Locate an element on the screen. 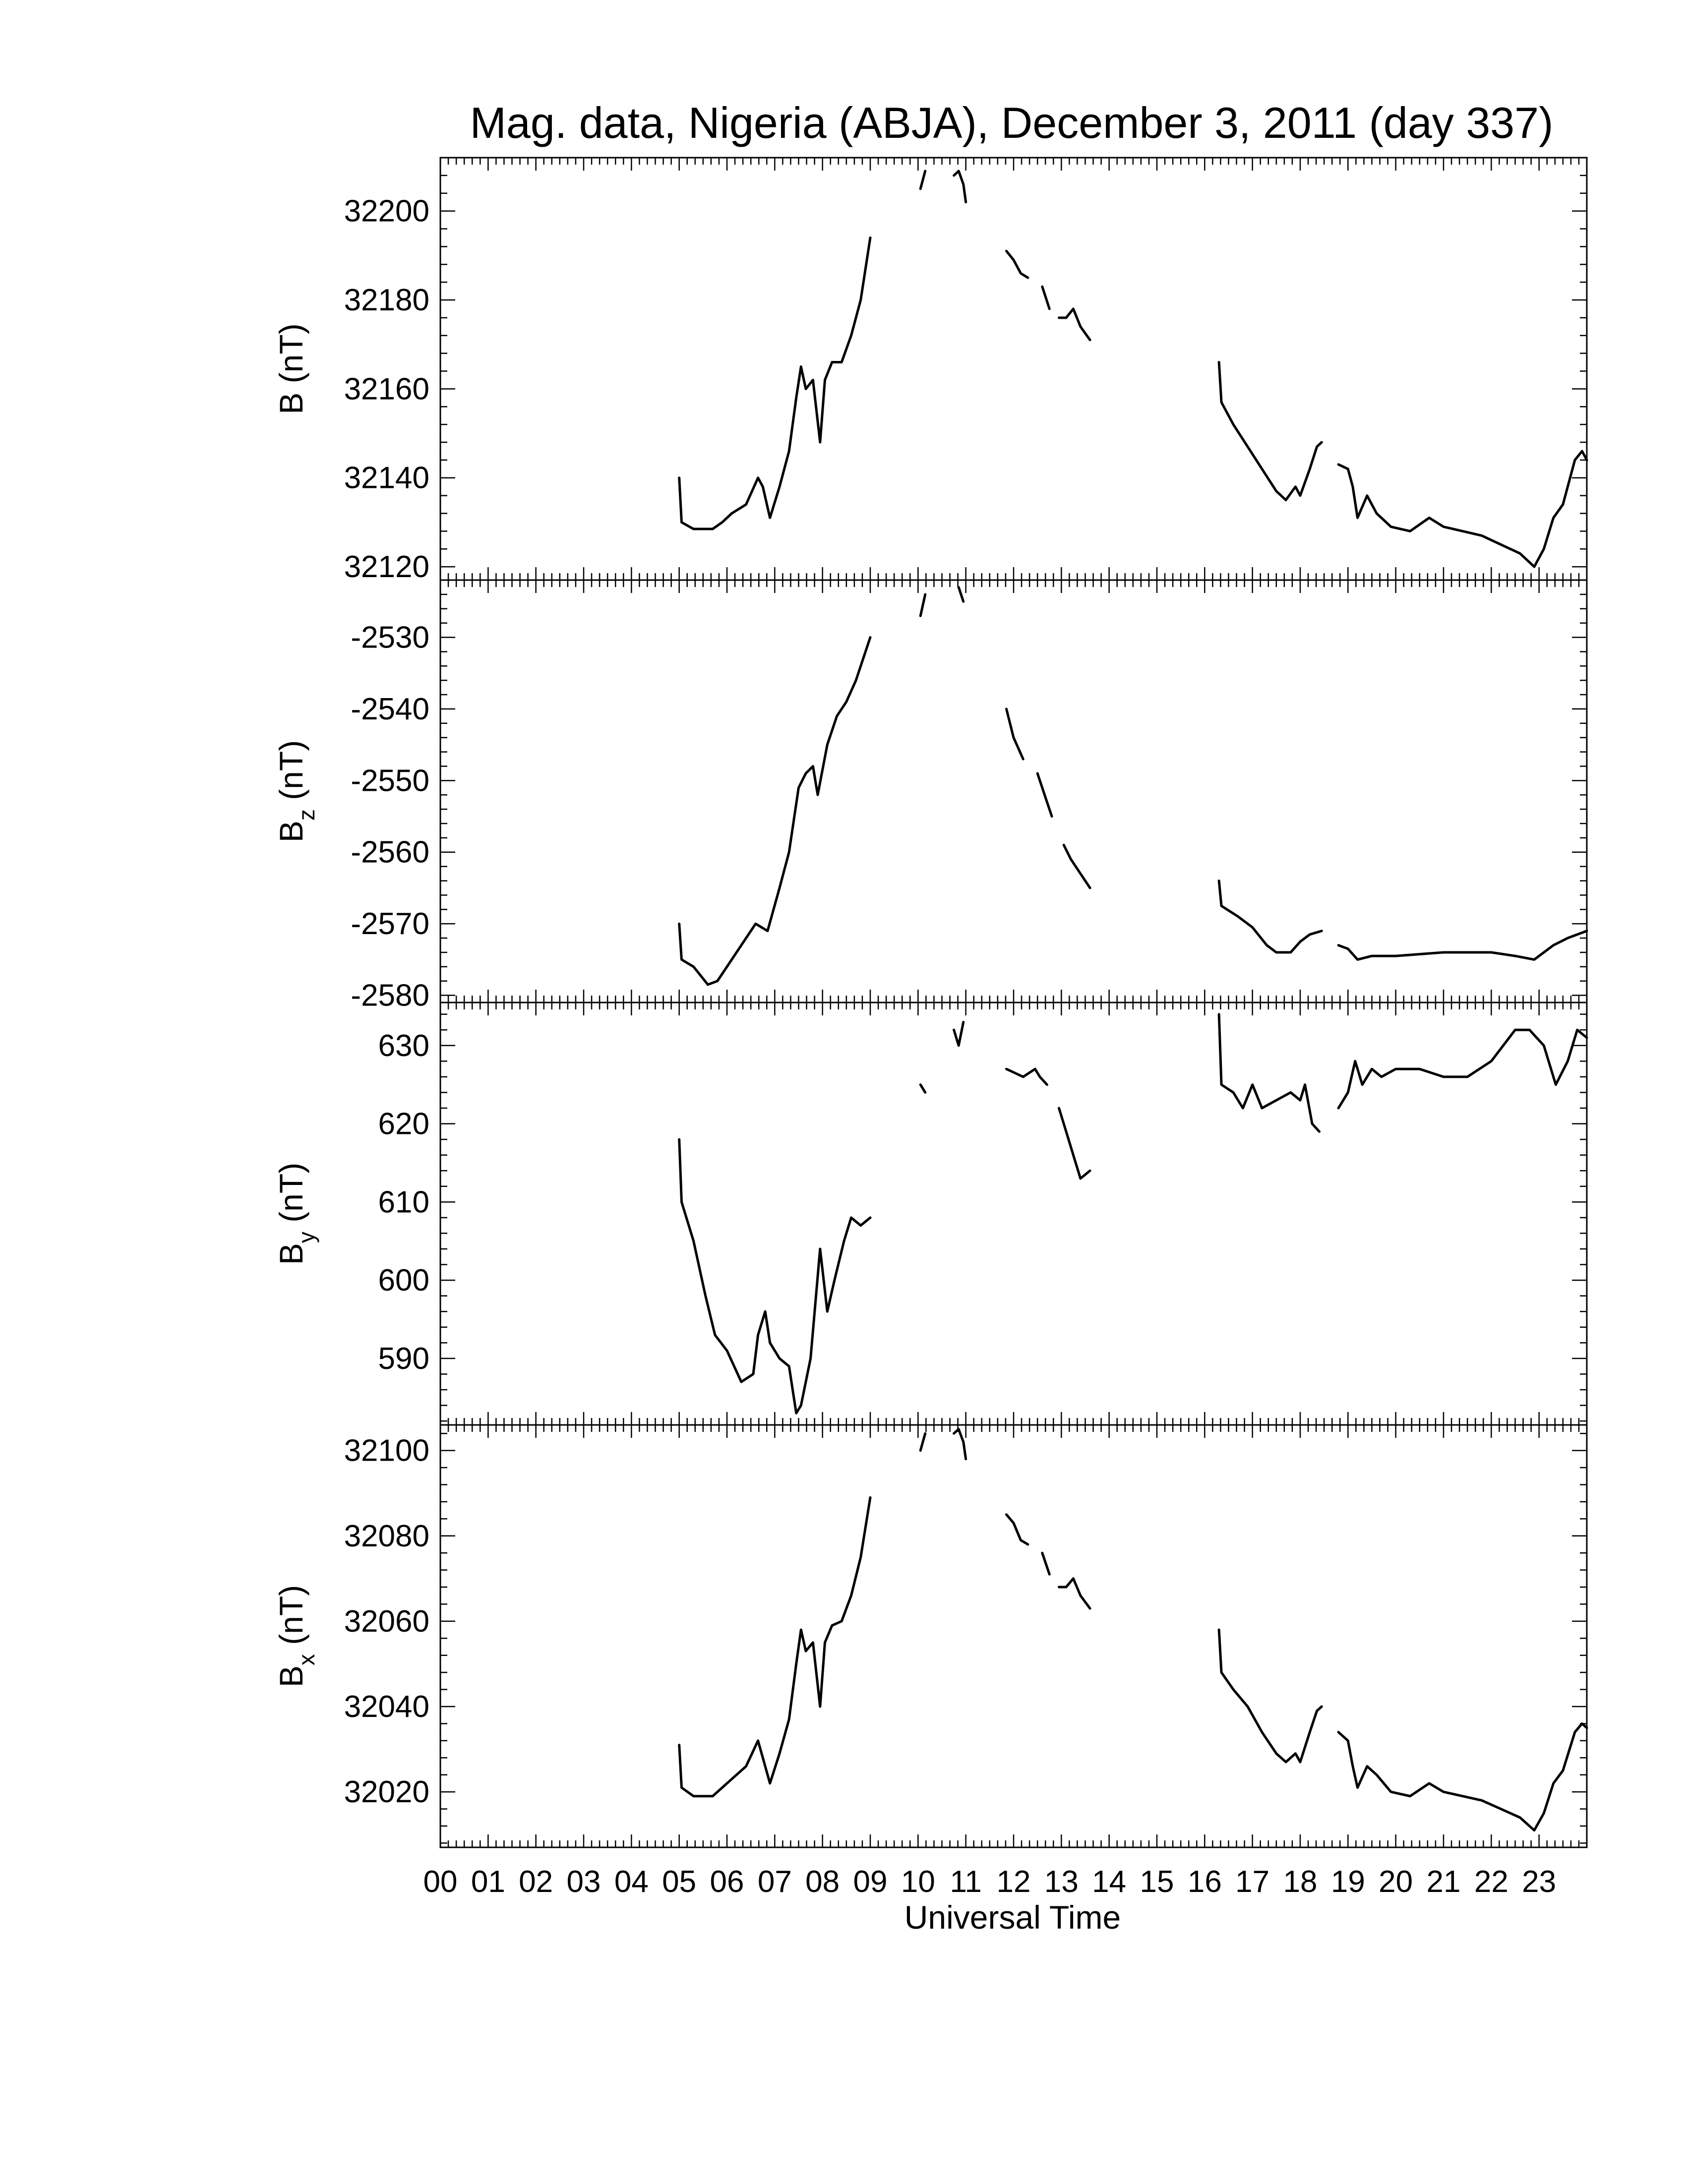  y-tick-label: 32100 is located at coordinates (387, 1451).